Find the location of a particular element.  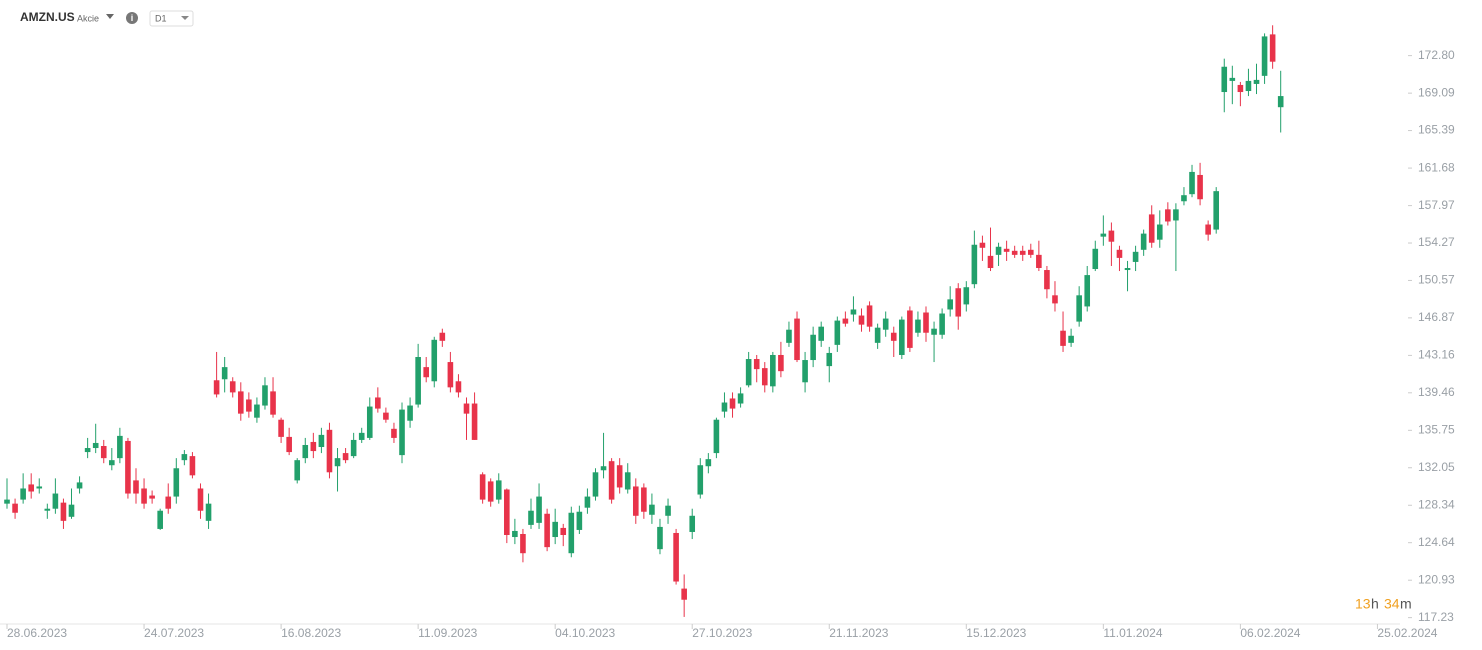

y-tick-label: 165.39 is located at coordinates (1436, 130).